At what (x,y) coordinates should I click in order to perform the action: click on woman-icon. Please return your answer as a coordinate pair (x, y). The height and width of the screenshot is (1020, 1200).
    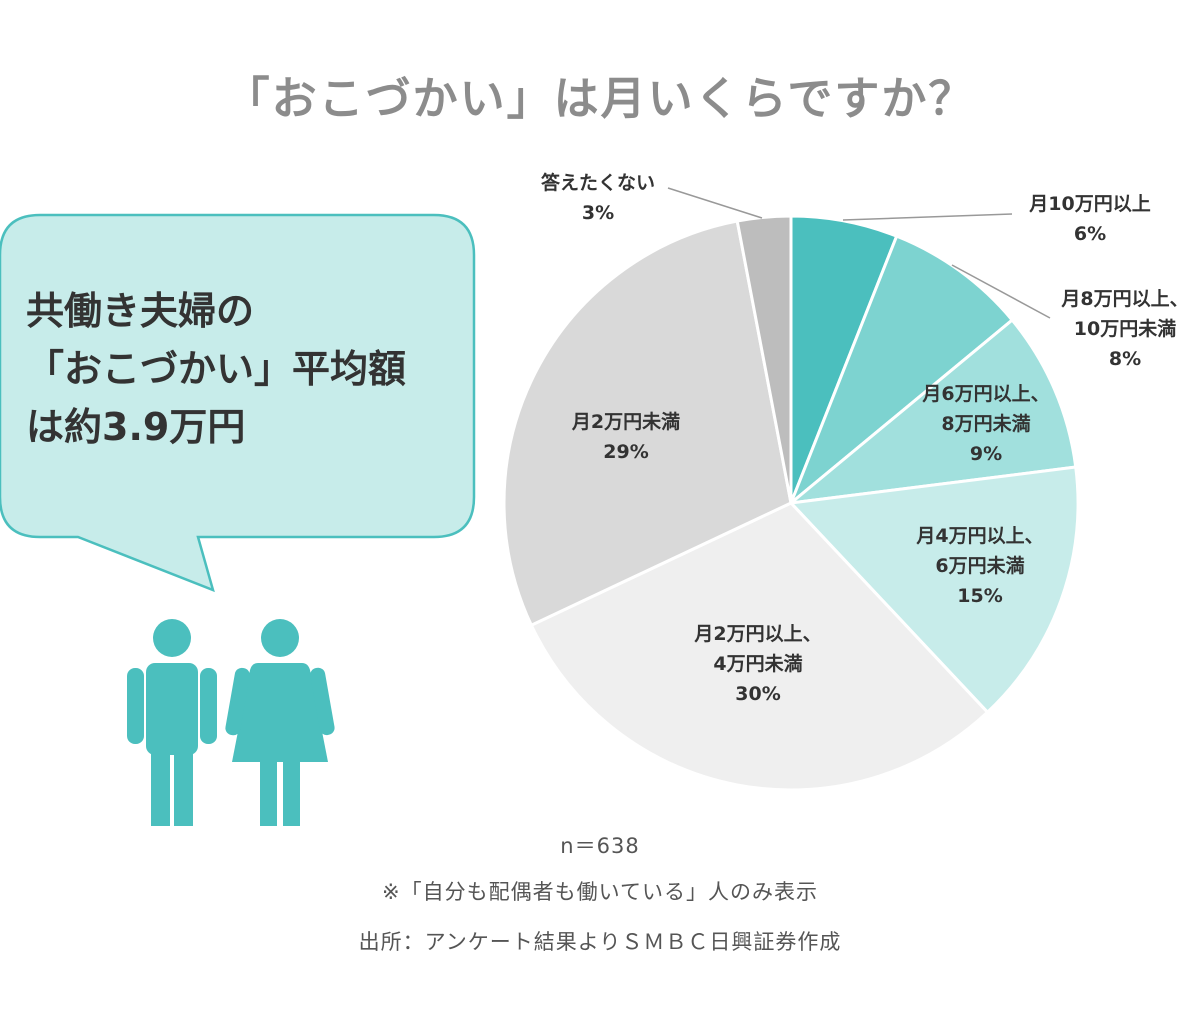
    Looking at the image, I should click on (280, 722).